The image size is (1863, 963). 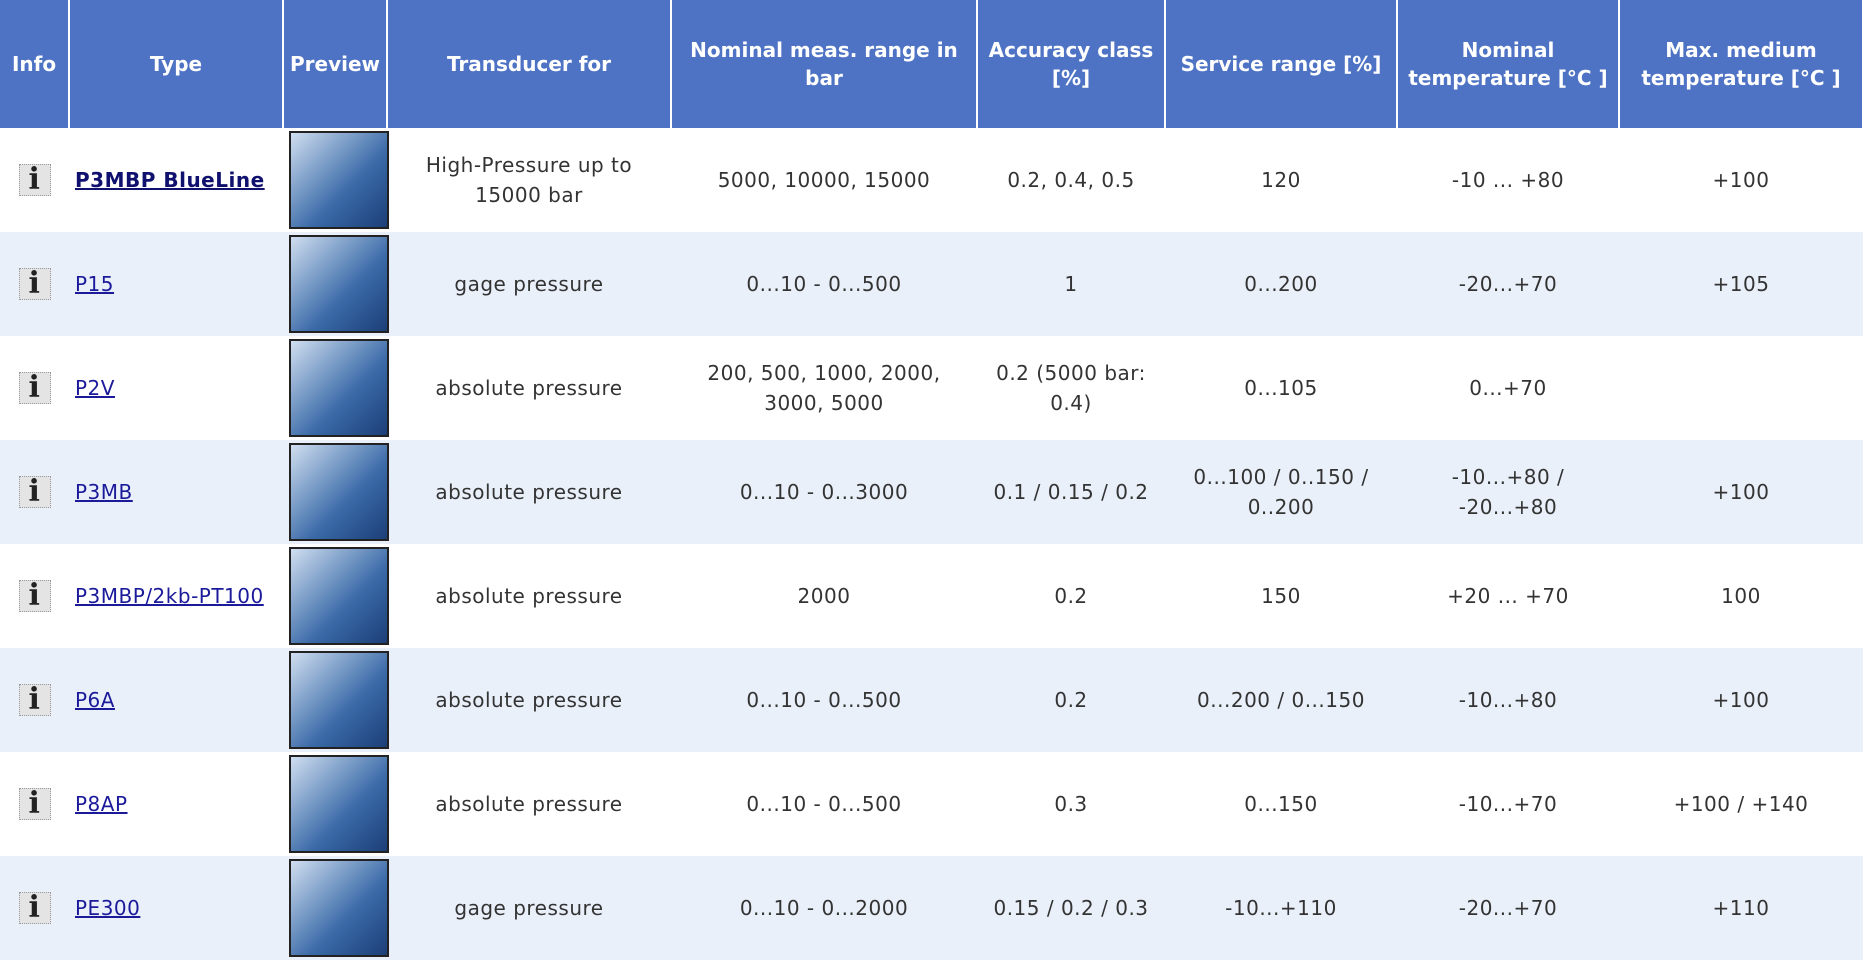 I want to click on service-cell: 0...200, so click(x=1281, y=284).